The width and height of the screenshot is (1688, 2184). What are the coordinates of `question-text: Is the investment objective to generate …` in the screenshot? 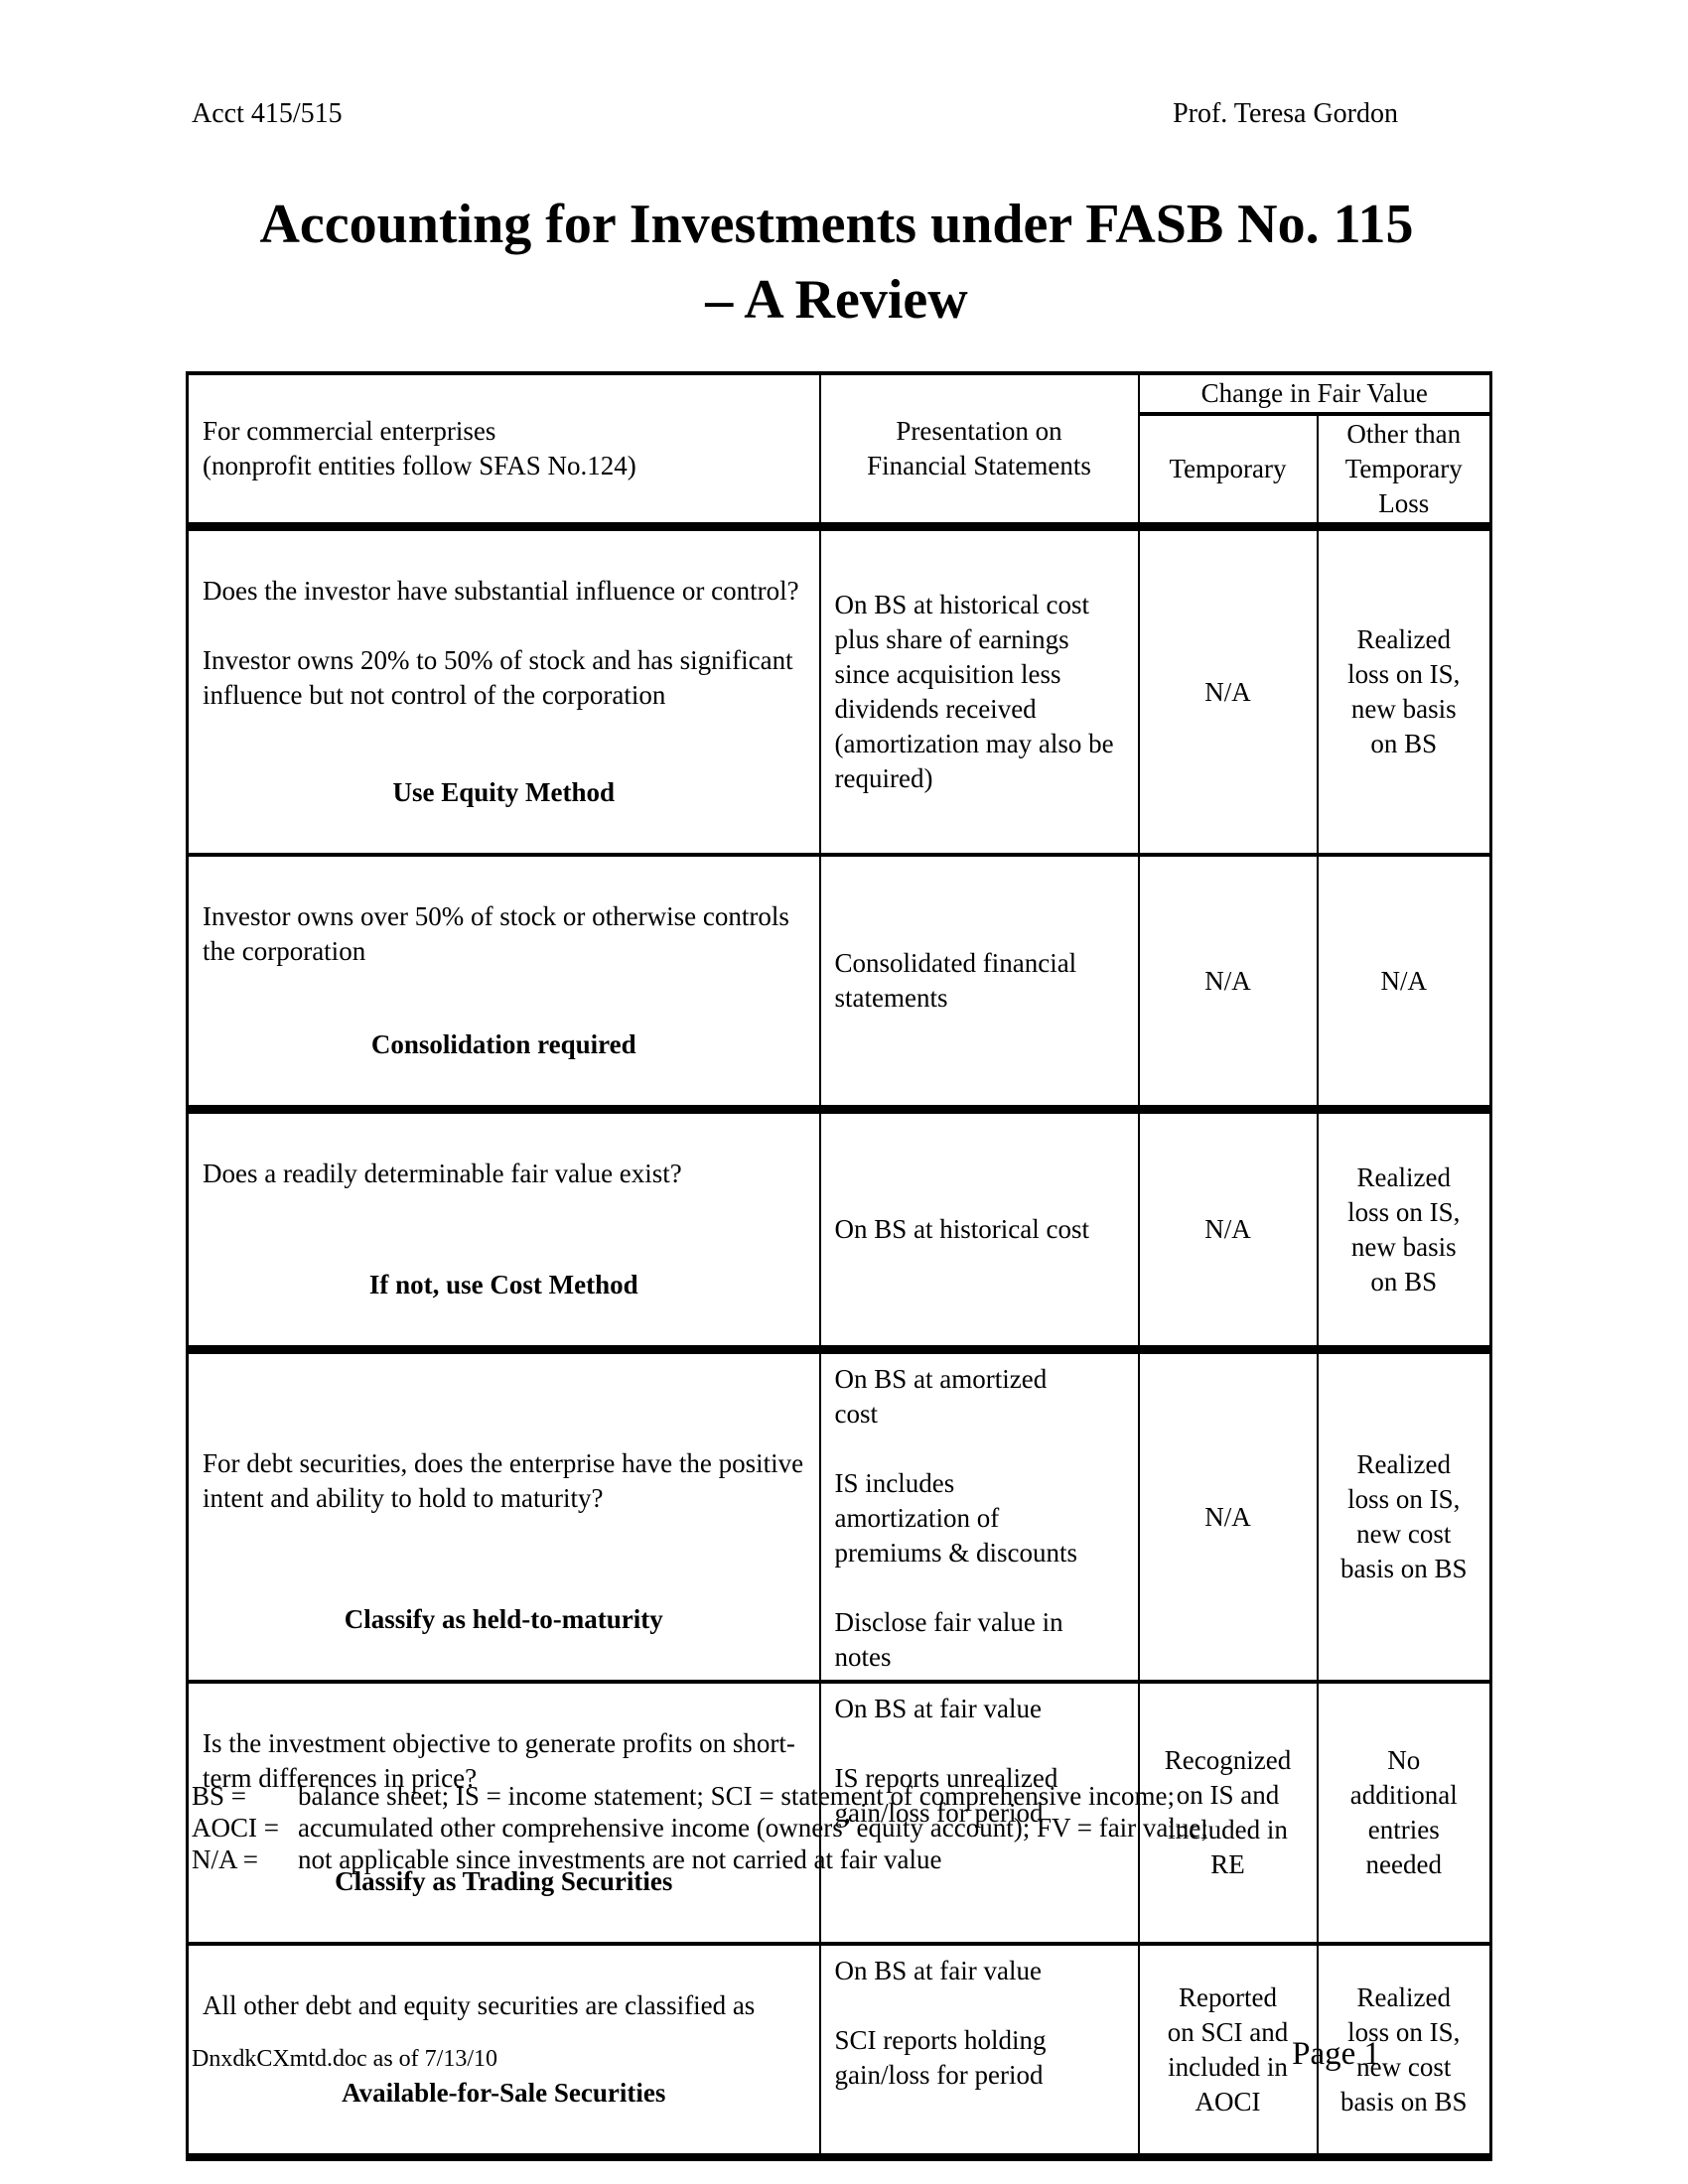 It's located at (499, 1760).